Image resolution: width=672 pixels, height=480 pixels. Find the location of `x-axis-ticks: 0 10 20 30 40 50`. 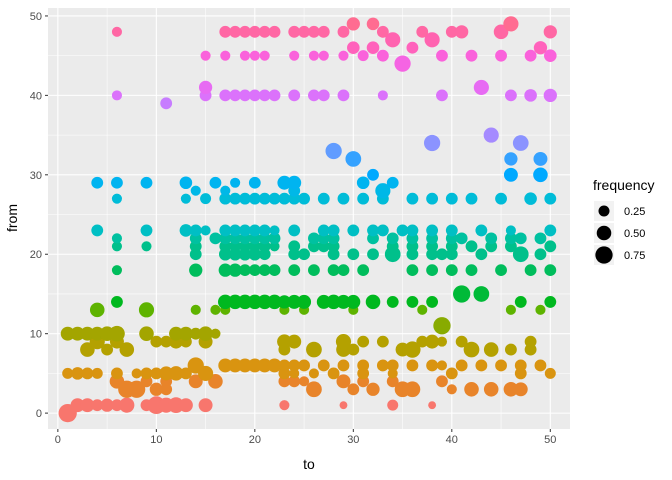

x-axis-ticks: 0 10 20 30 40 50 is located at coordinates (305, 437).